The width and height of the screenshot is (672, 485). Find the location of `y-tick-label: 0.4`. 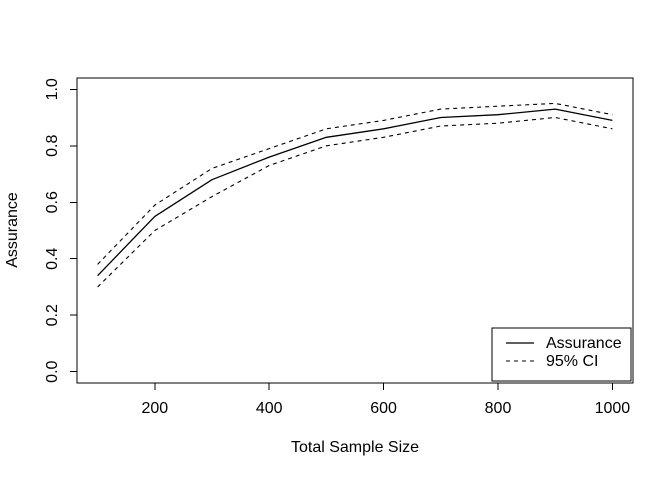

y-tick-label: 0.4 is located at coordinates (52, 259).